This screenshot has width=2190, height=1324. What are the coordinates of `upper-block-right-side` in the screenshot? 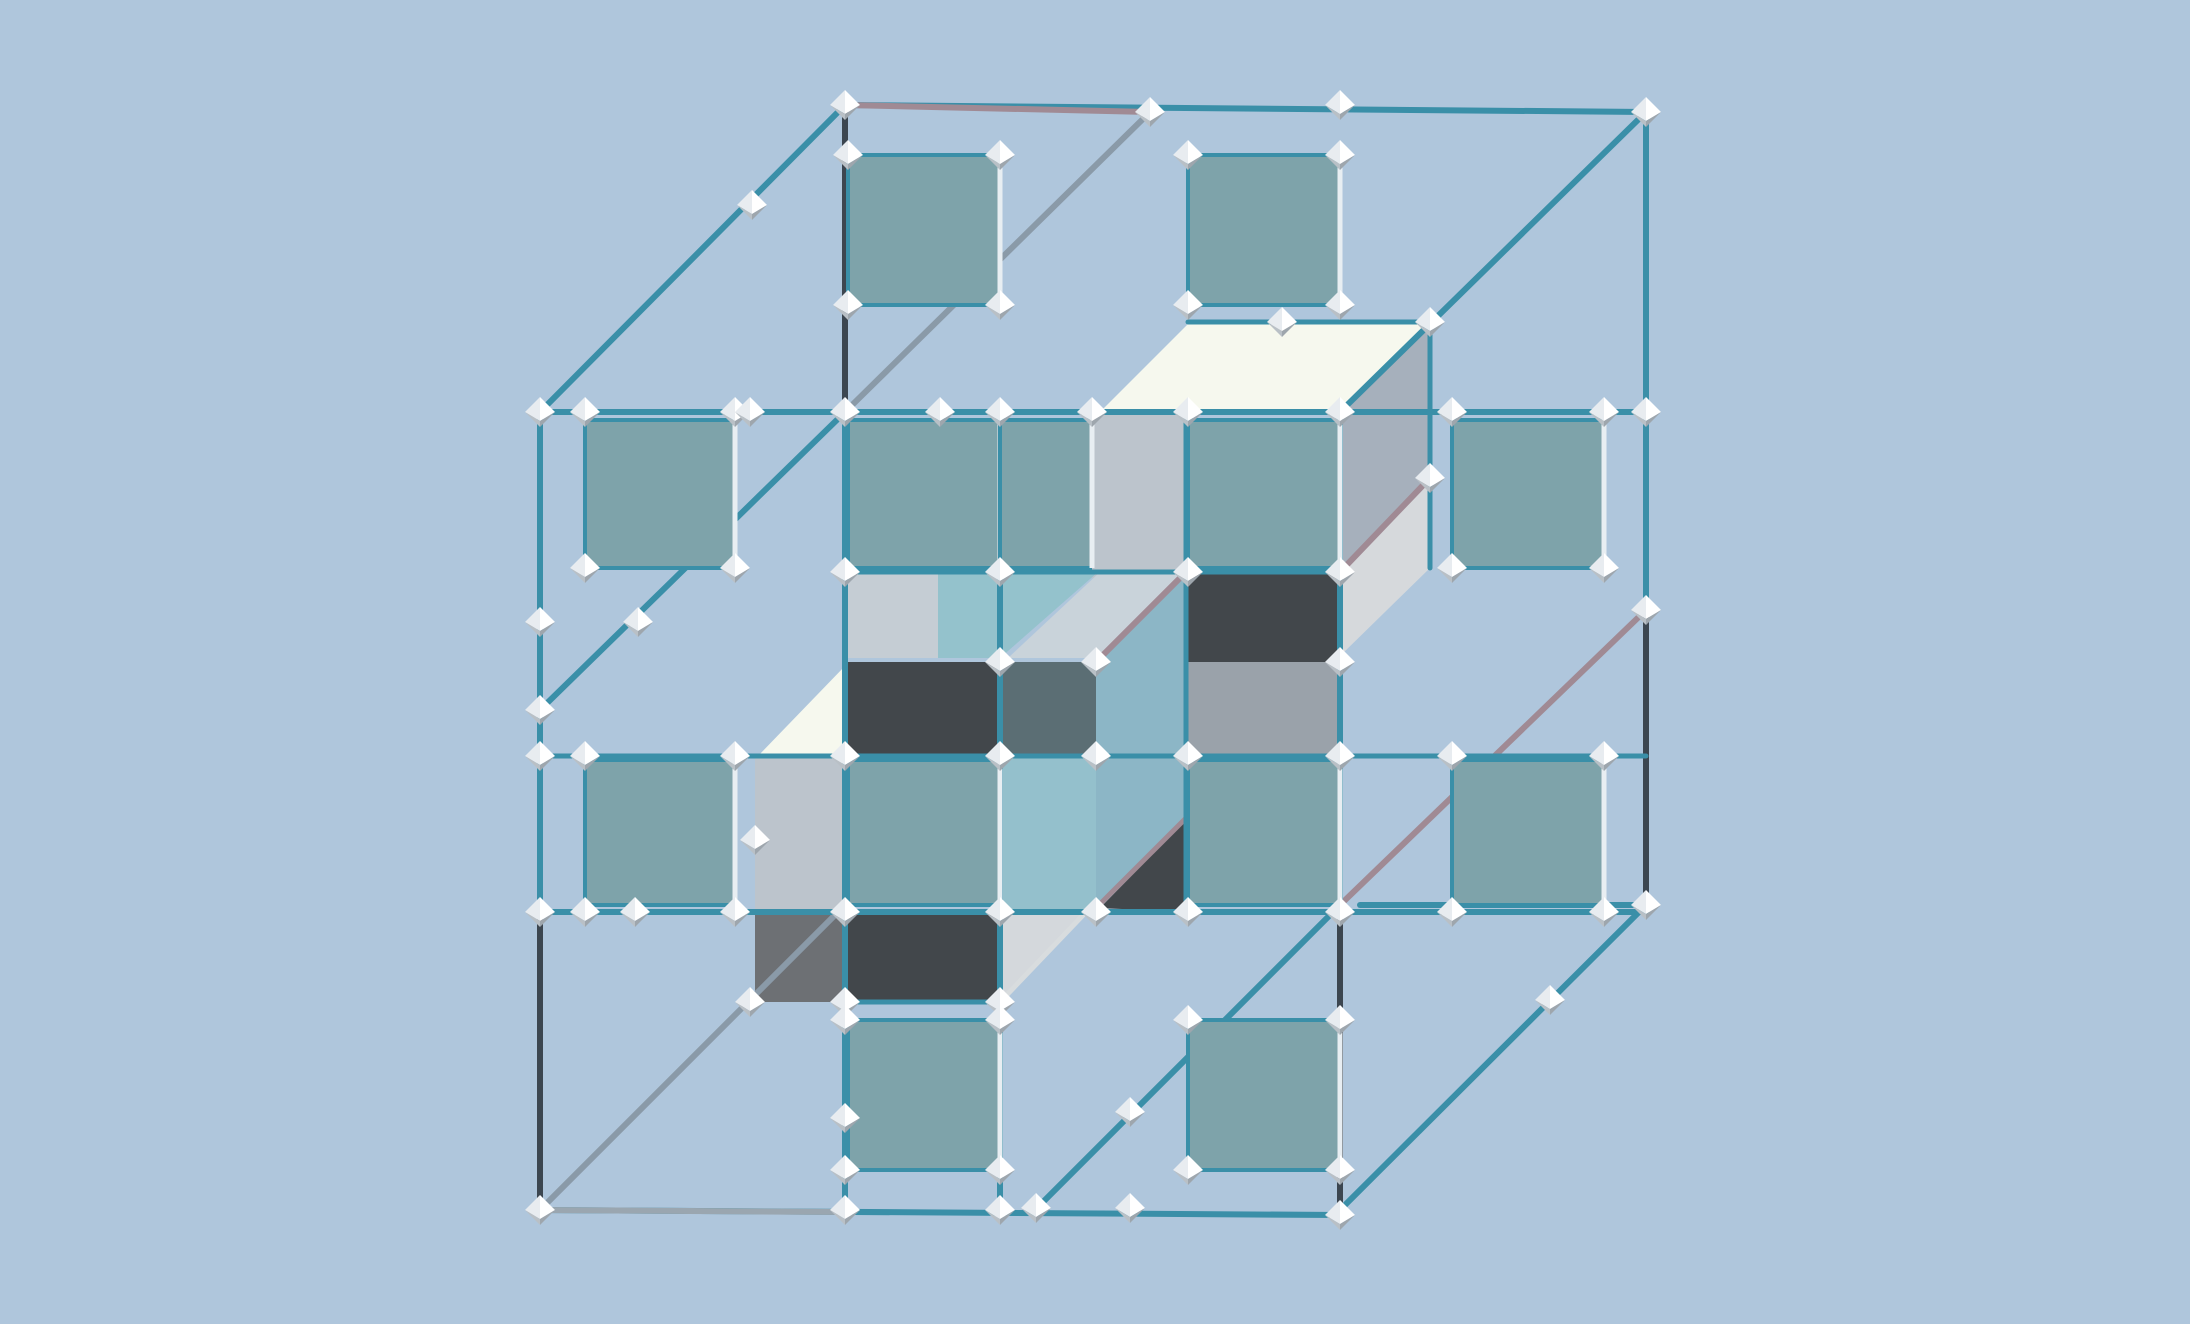 It's located at (1385, 447).